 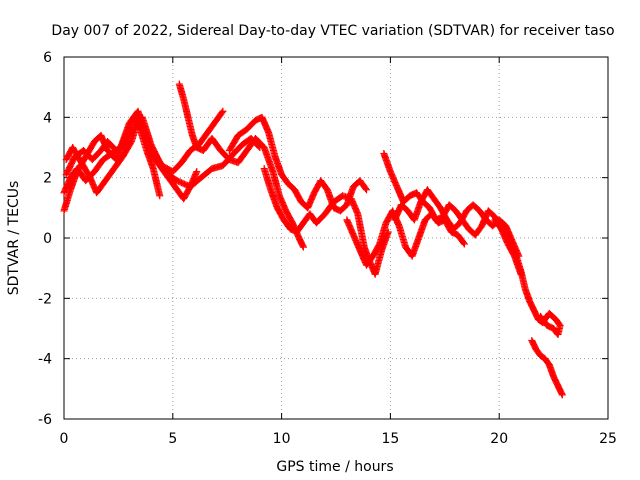 What do you see at coordinates (45, 299) in the screenshot?
I see `y-tick-label: -2` at bounding box center [45, 299].